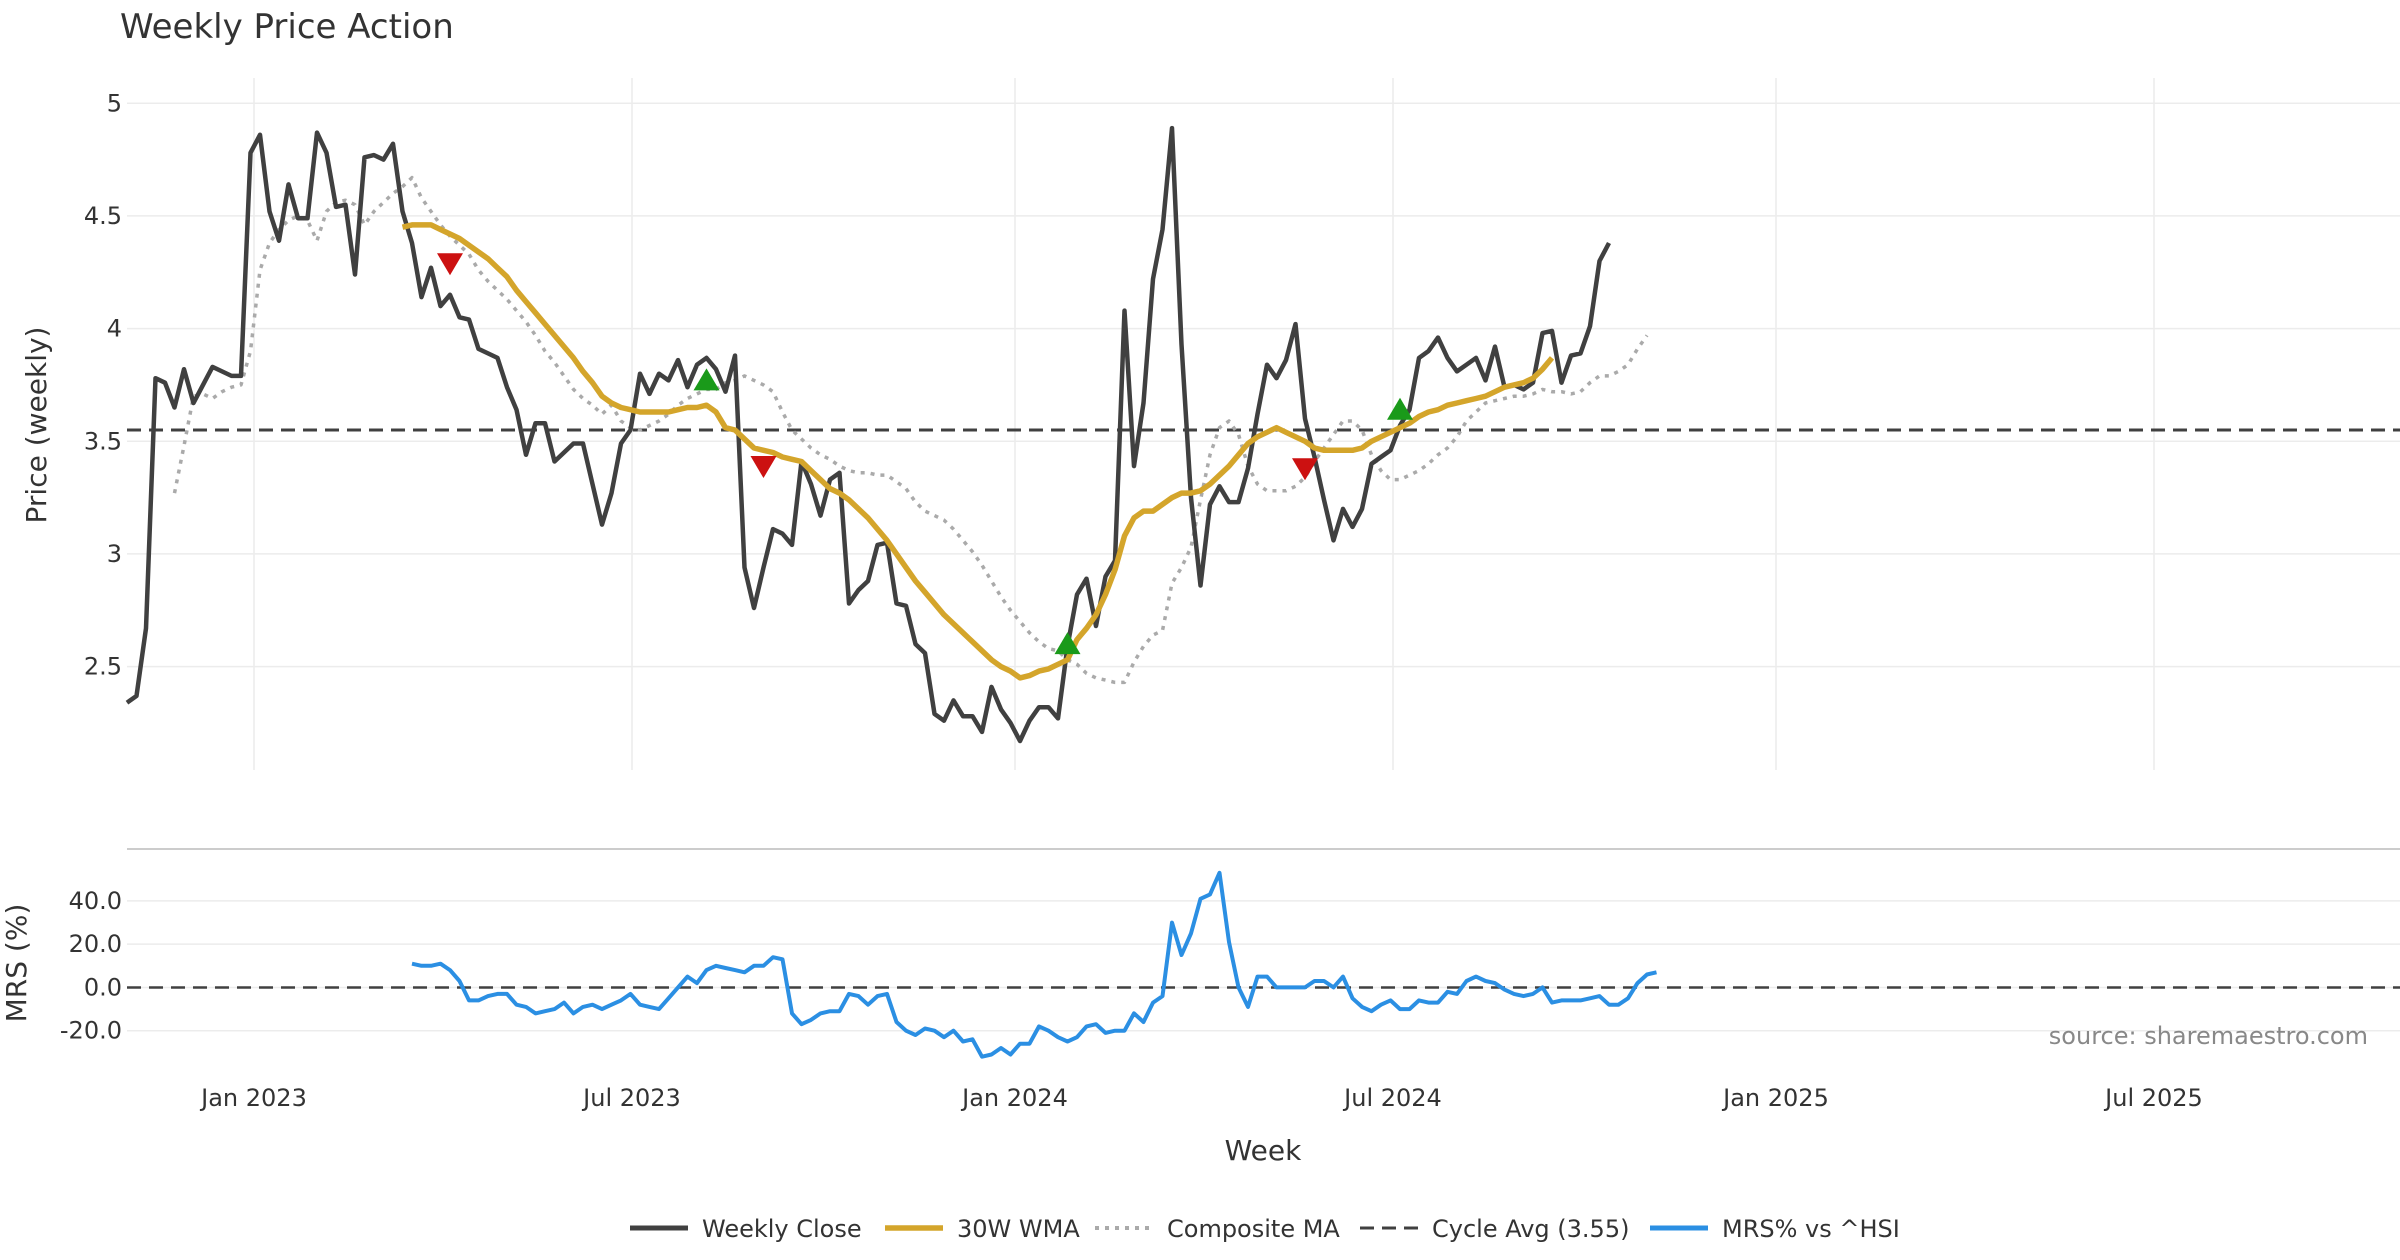 The height and width of the screenshot is (1260, 2400). Describe the element at coordinates (1263, 1150) in the screenshot. I see `x-axis-label: Week` at that location.